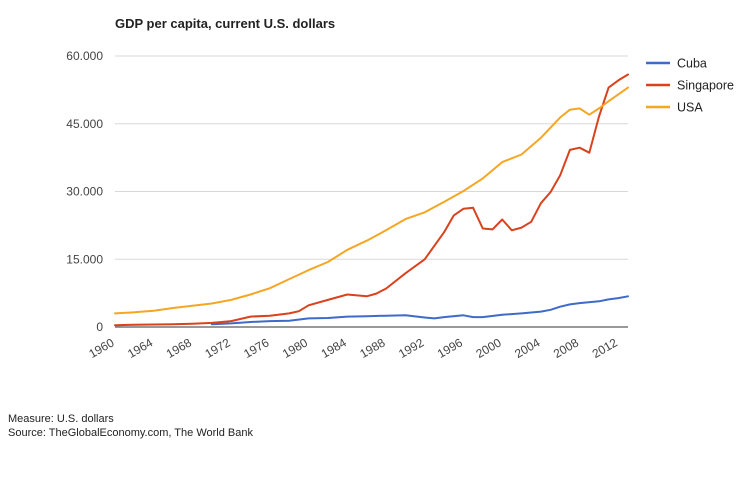 Image resolution: width=750 pixels, height=489 pixels. Describe the element at coordinates (179, 348) in the screenshot. I see `x-tick-label: 1968` at that location.